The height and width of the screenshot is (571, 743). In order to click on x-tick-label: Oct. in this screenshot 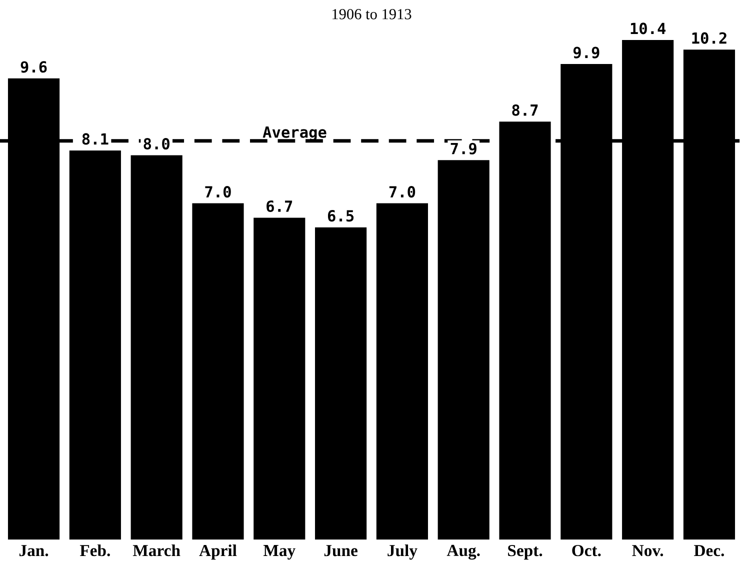, I will do `click(586, 550)`.